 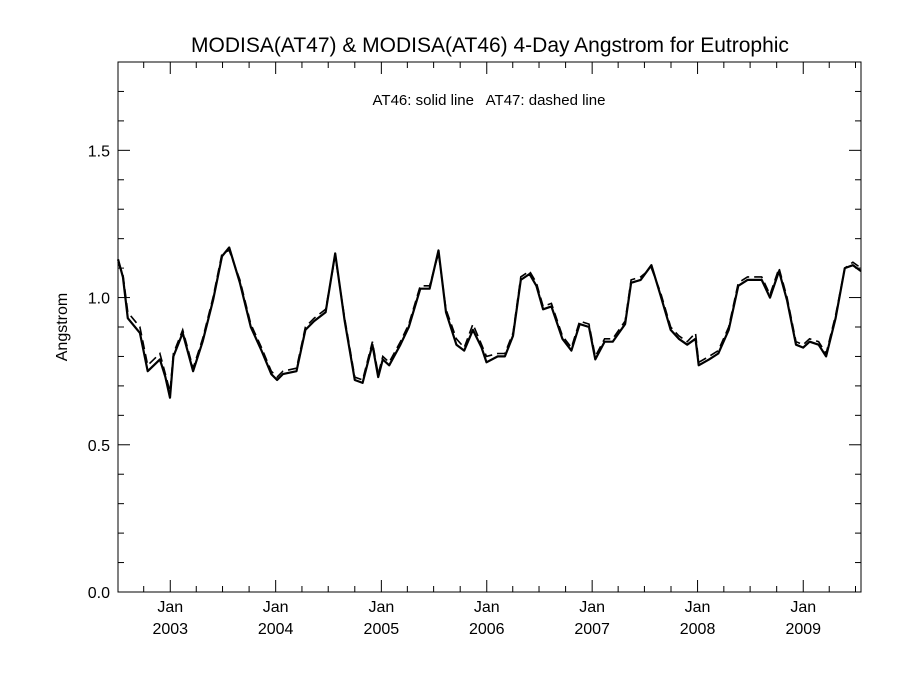 What do you see at coordinates (592, 629) in the screenshot?
I see `x-tick-year-label: 2007` at bounding box center [592, 629].